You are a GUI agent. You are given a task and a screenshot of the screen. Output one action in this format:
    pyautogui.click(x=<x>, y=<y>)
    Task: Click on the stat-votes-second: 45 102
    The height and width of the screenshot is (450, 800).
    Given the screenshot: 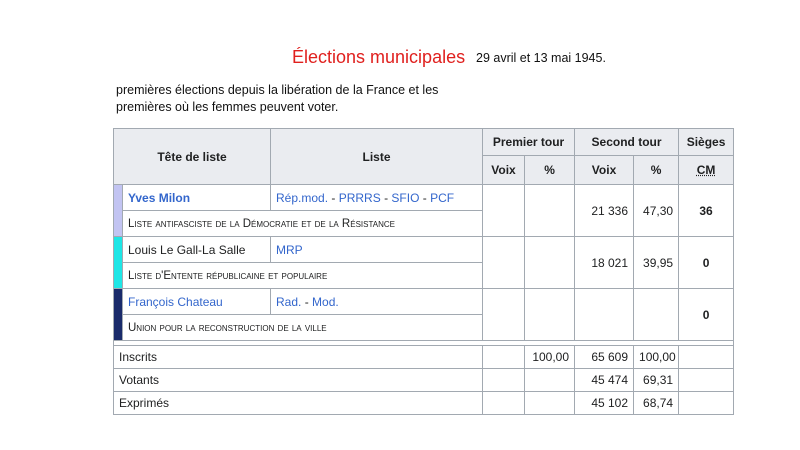 What is the action you would take?
    pyautogui.click(x=604, y=403)
    